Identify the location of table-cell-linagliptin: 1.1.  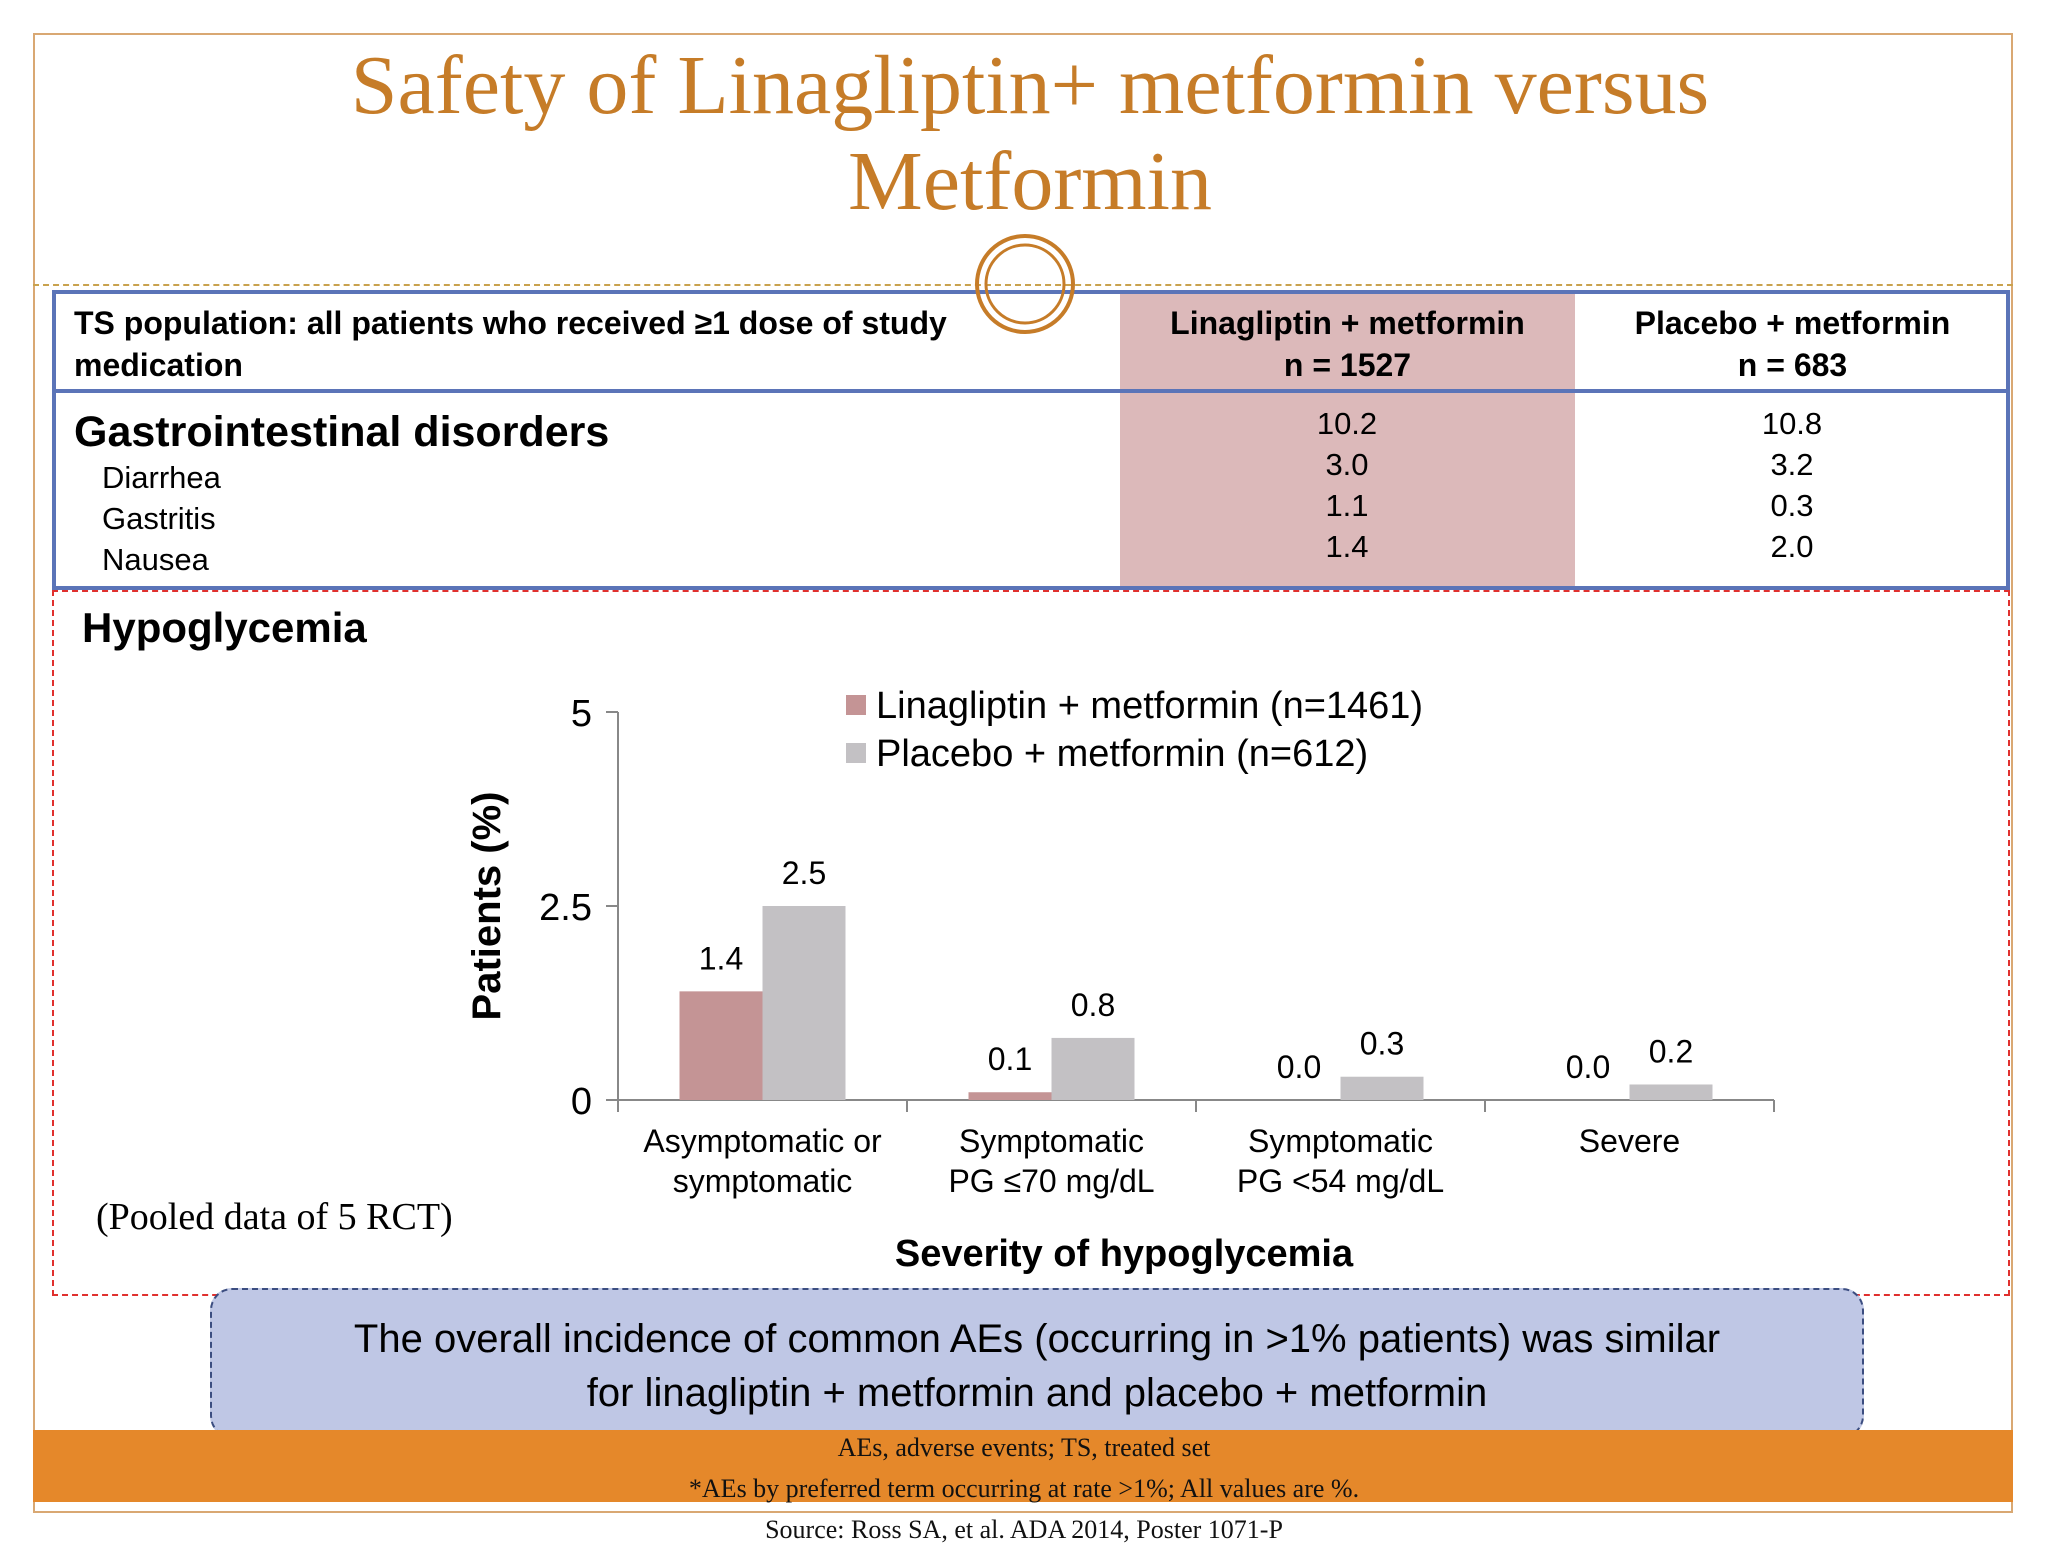
(1347, 505).